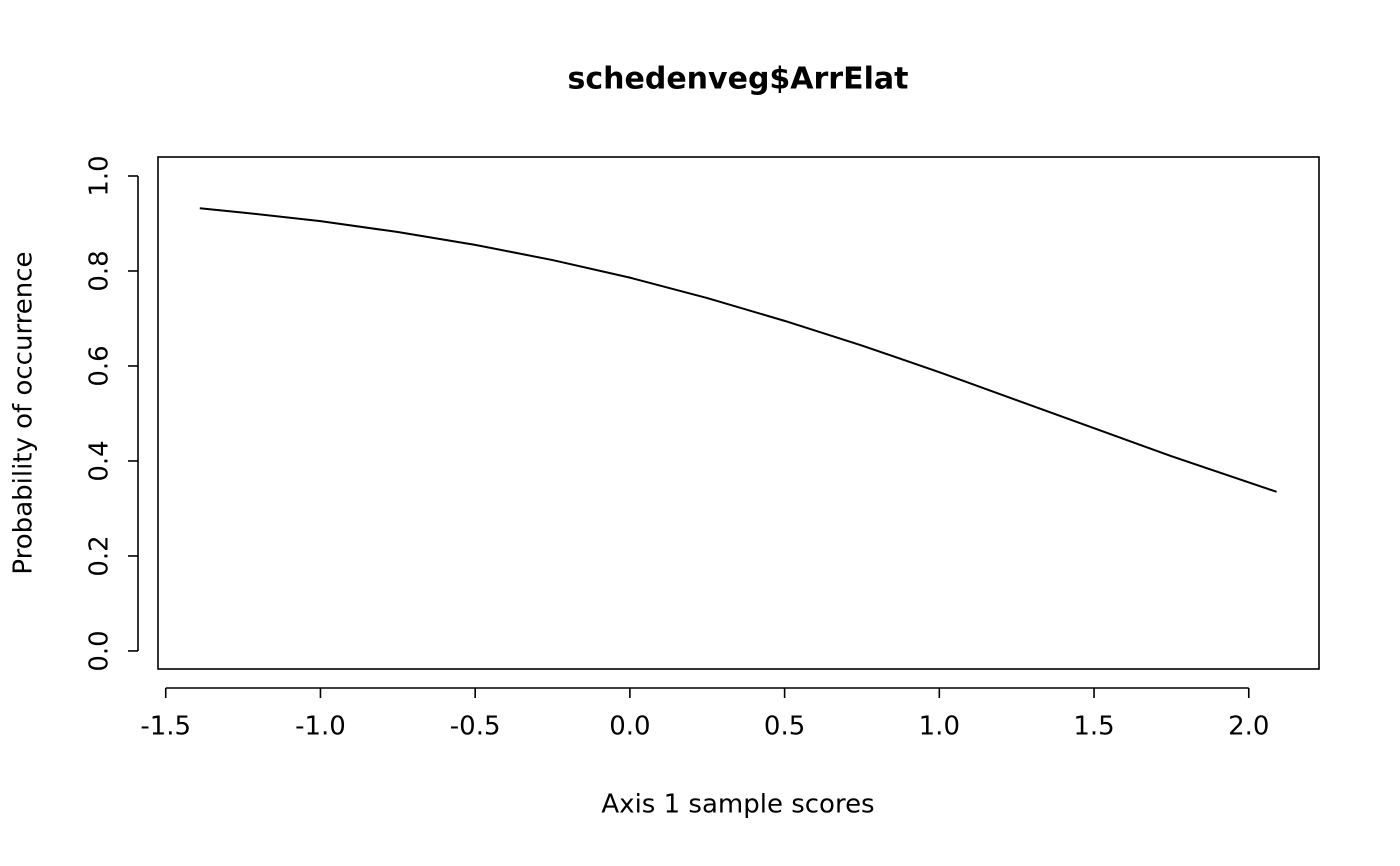 The image size is (1400, 866). What do you see at coordinates (165, 727) in the screenshot?
I see `x-tick-label: -1.5` at bounding box center [165, 727].